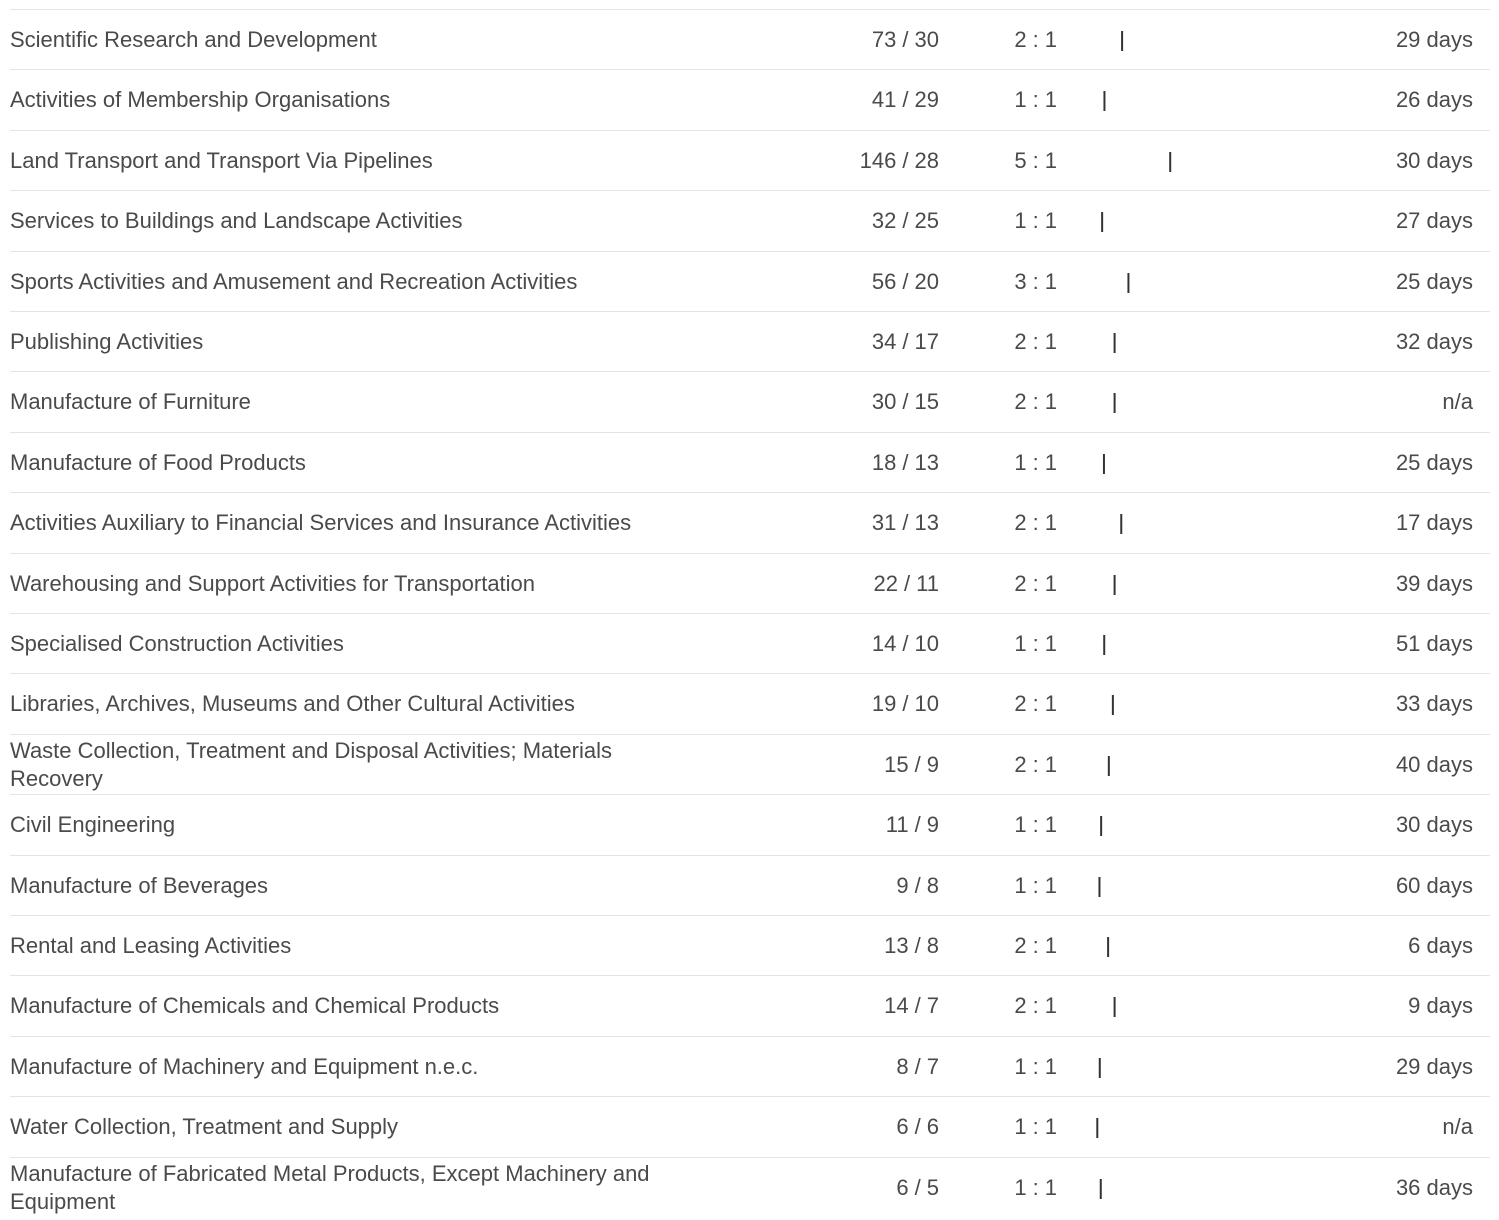  Describe the element at coordinates (1434, 341) in the screenshot. I see `days: 32 days` at that location.